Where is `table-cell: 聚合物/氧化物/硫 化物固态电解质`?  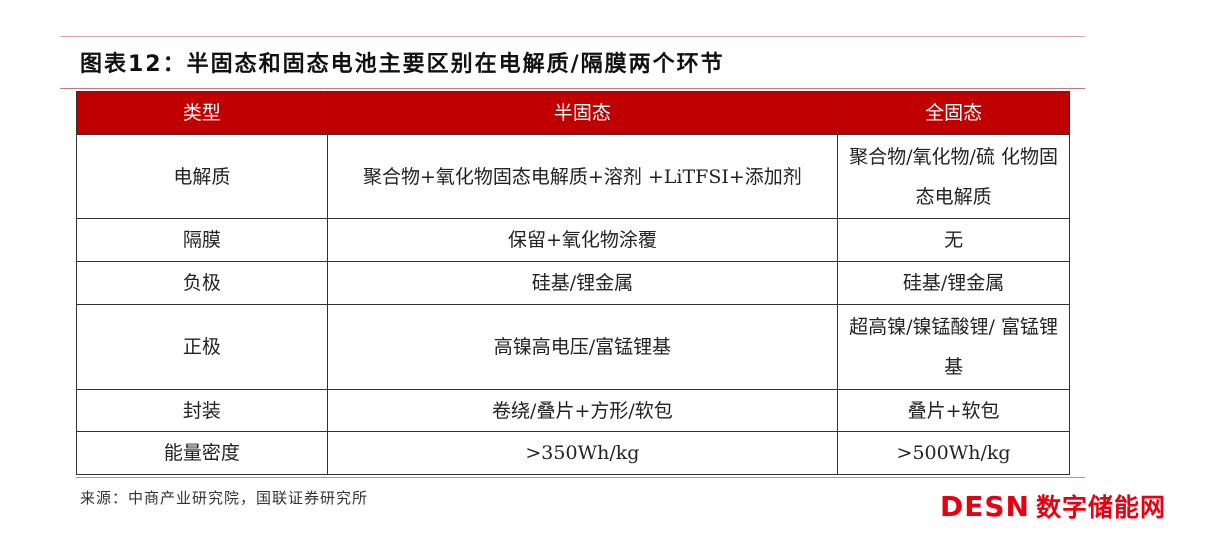
table-cell: 聚合物/氧化物/硫 化物固态电解质 is located at coordinates (953, 176).